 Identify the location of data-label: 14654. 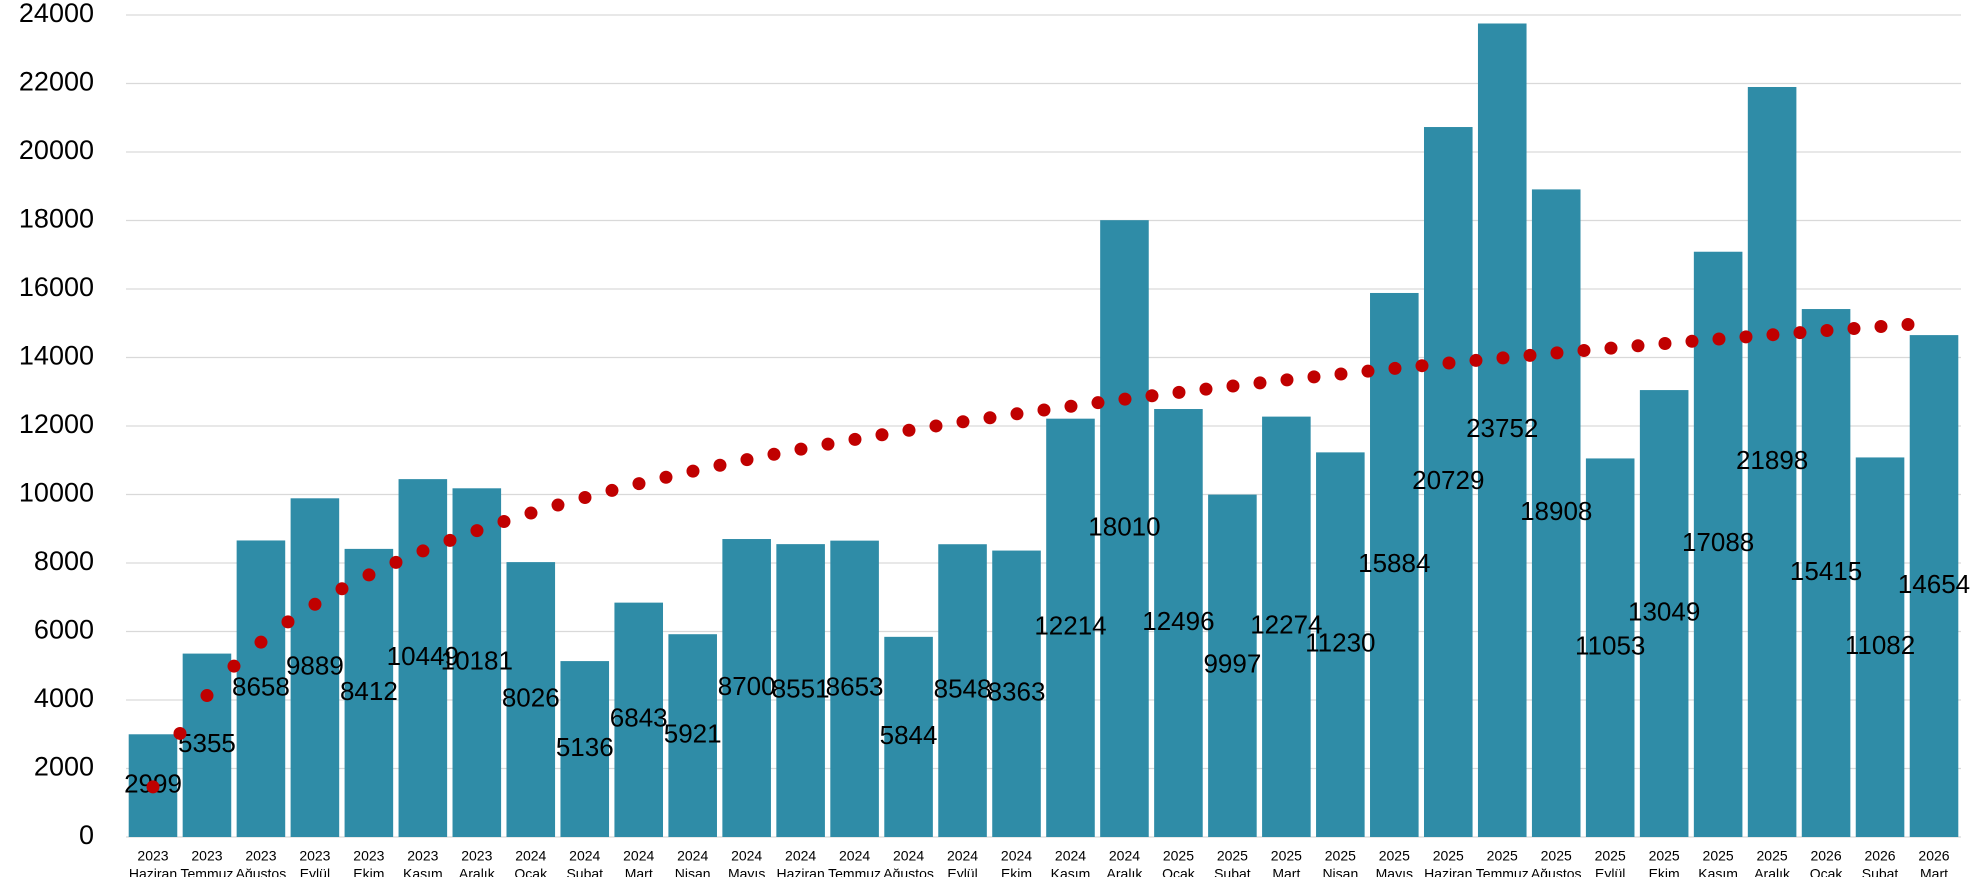
(1934, 584).